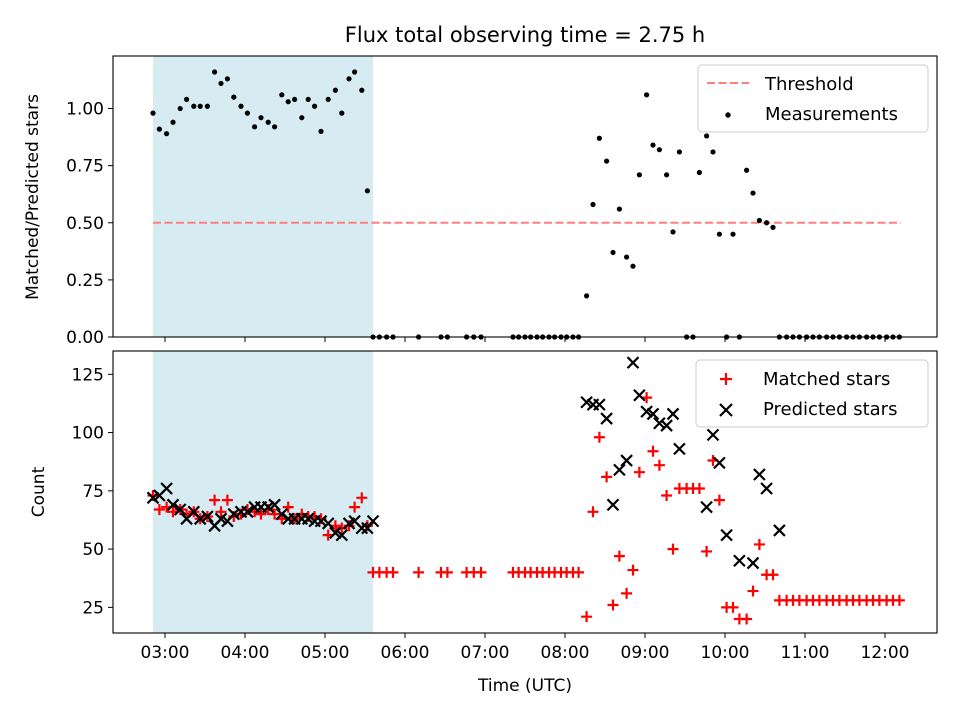 This screenshot has width=960, height=720. I want to click on x-tick-label: 11:00, so click(805, 653).